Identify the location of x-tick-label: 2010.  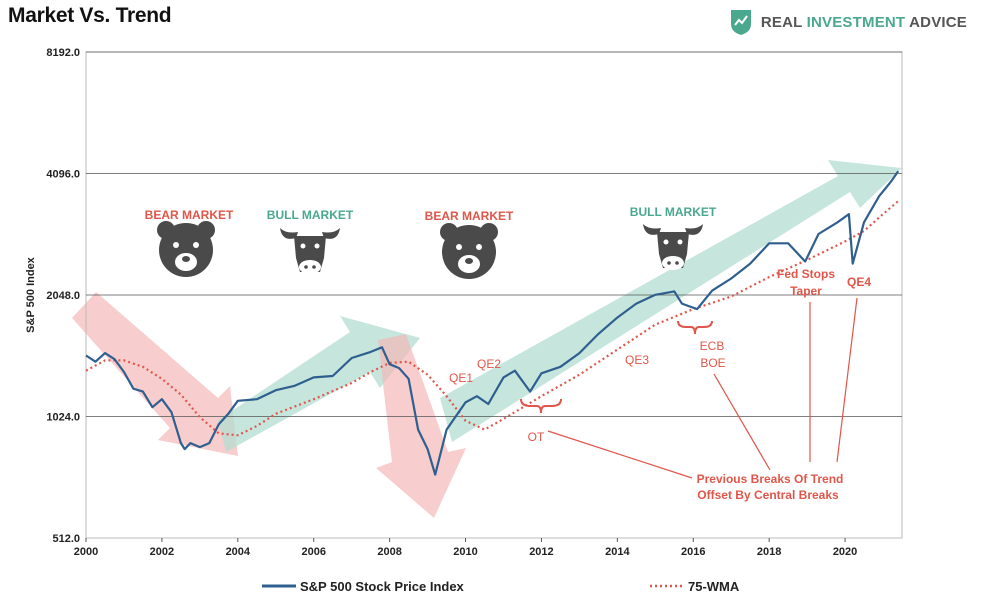
(465, 552).